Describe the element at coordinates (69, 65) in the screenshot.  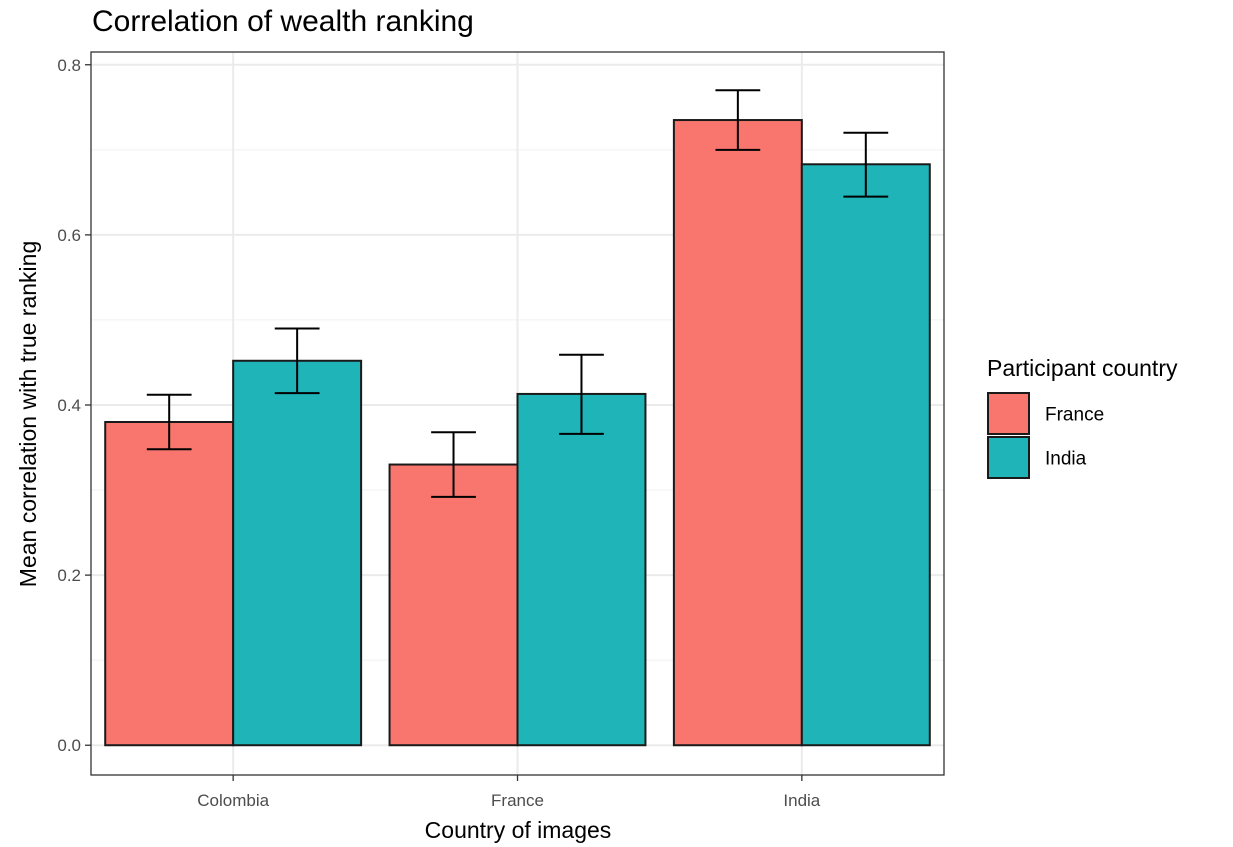
I see `y-tick-label: 0.8` at that location.